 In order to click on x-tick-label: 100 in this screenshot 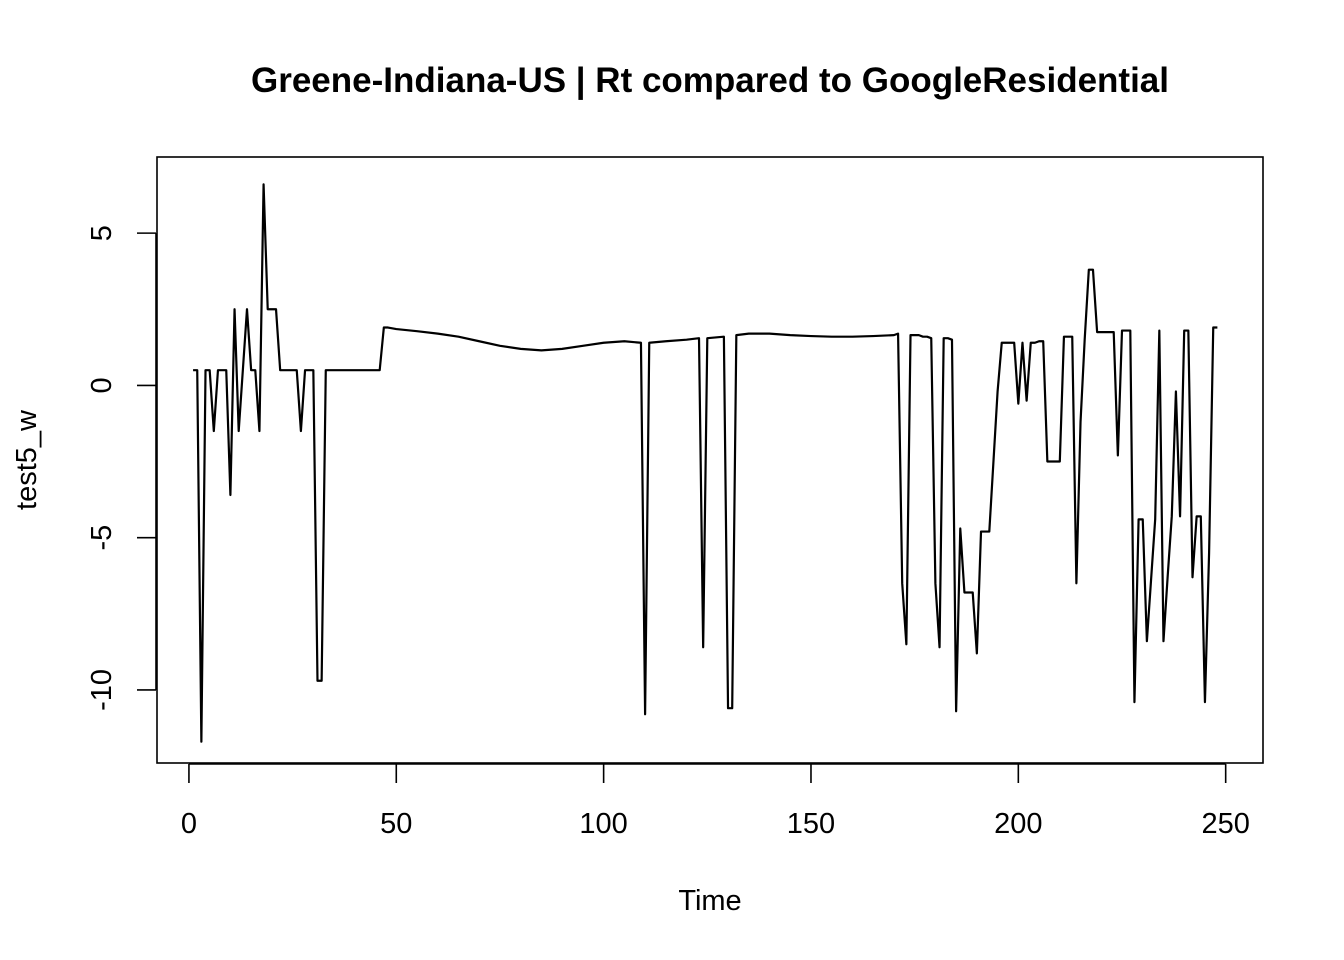, I will do `click(603, 824)`.